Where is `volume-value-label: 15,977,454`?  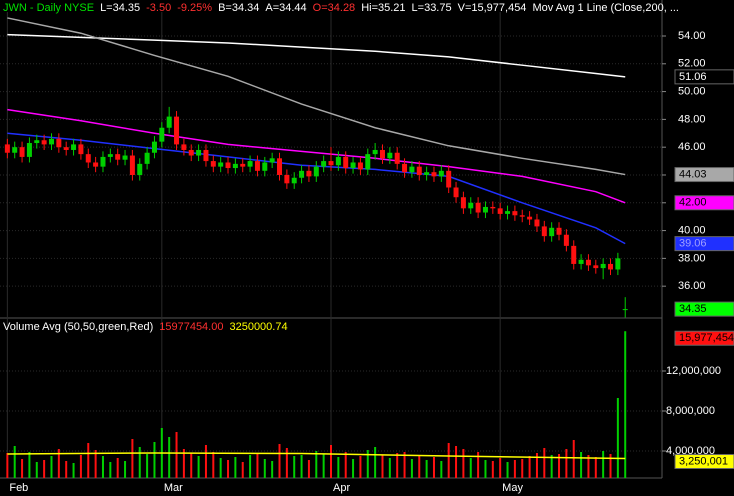 volume-value-label: 15,977,454 is located at coordinates (706, 338).